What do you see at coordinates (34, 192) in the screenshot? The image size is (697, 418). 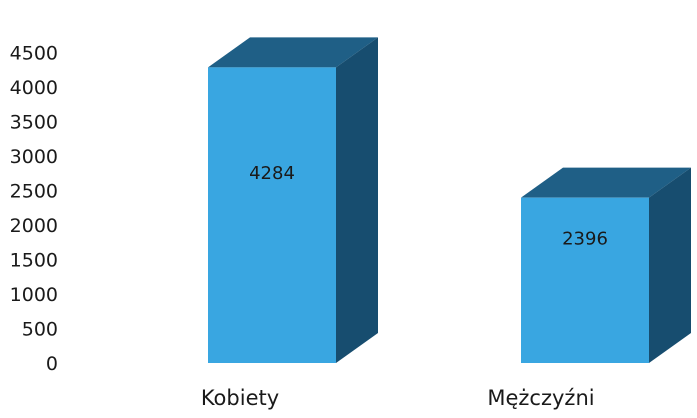 I see `y-tick-label: 2500` at bounding box center [34, 192].